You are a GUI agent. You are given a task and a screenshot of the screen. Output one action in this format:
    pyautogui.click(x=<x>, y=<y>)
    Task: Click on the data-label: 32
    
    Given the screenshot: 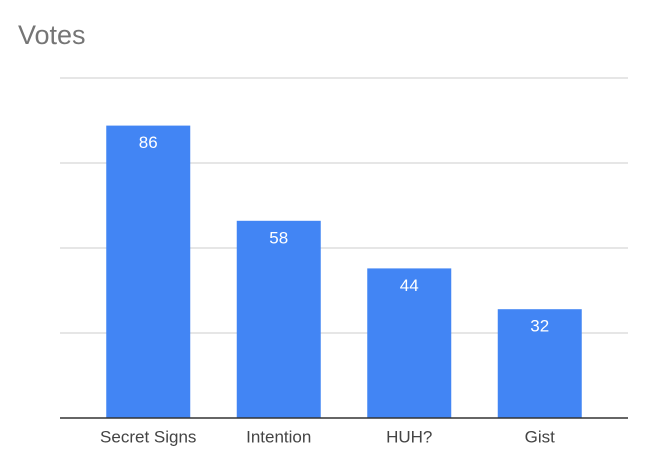 What is the action you would take?
    pyautogui.click(x=539, y=326)
    